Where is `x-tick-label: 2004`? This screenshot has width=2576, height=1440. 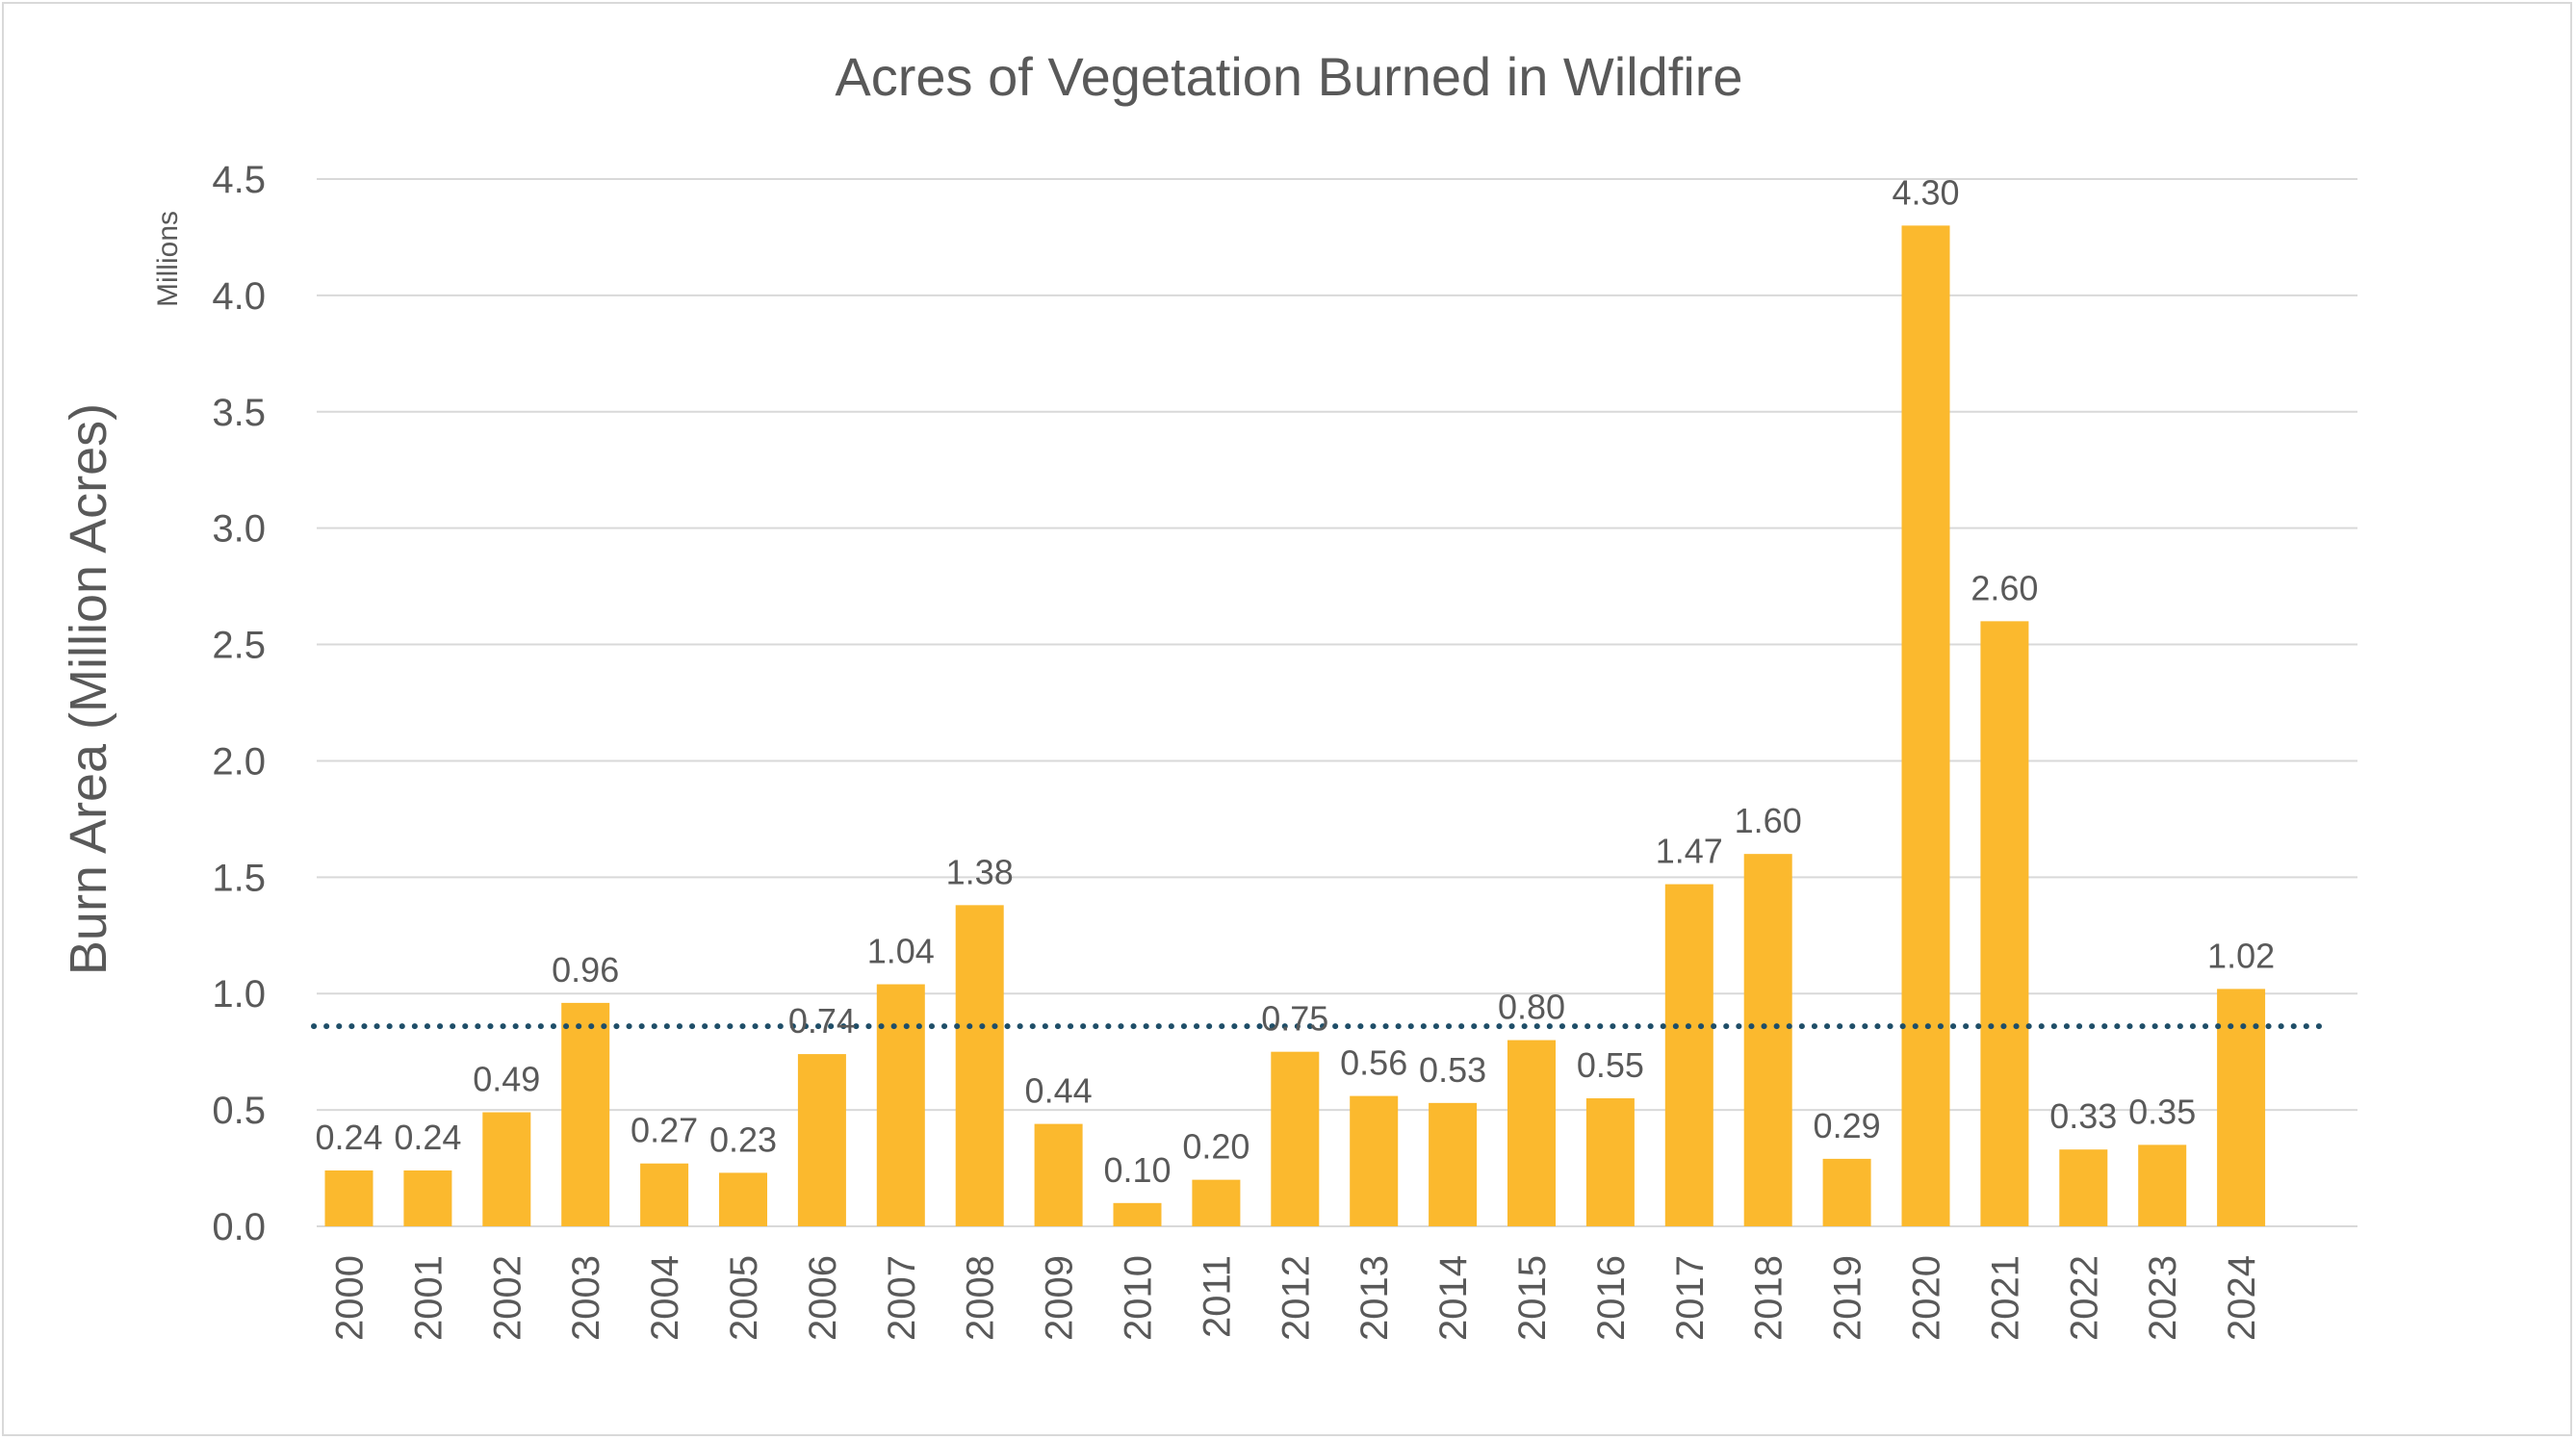
x-tick-label: 2004 is located at coordinates (665, 1298).